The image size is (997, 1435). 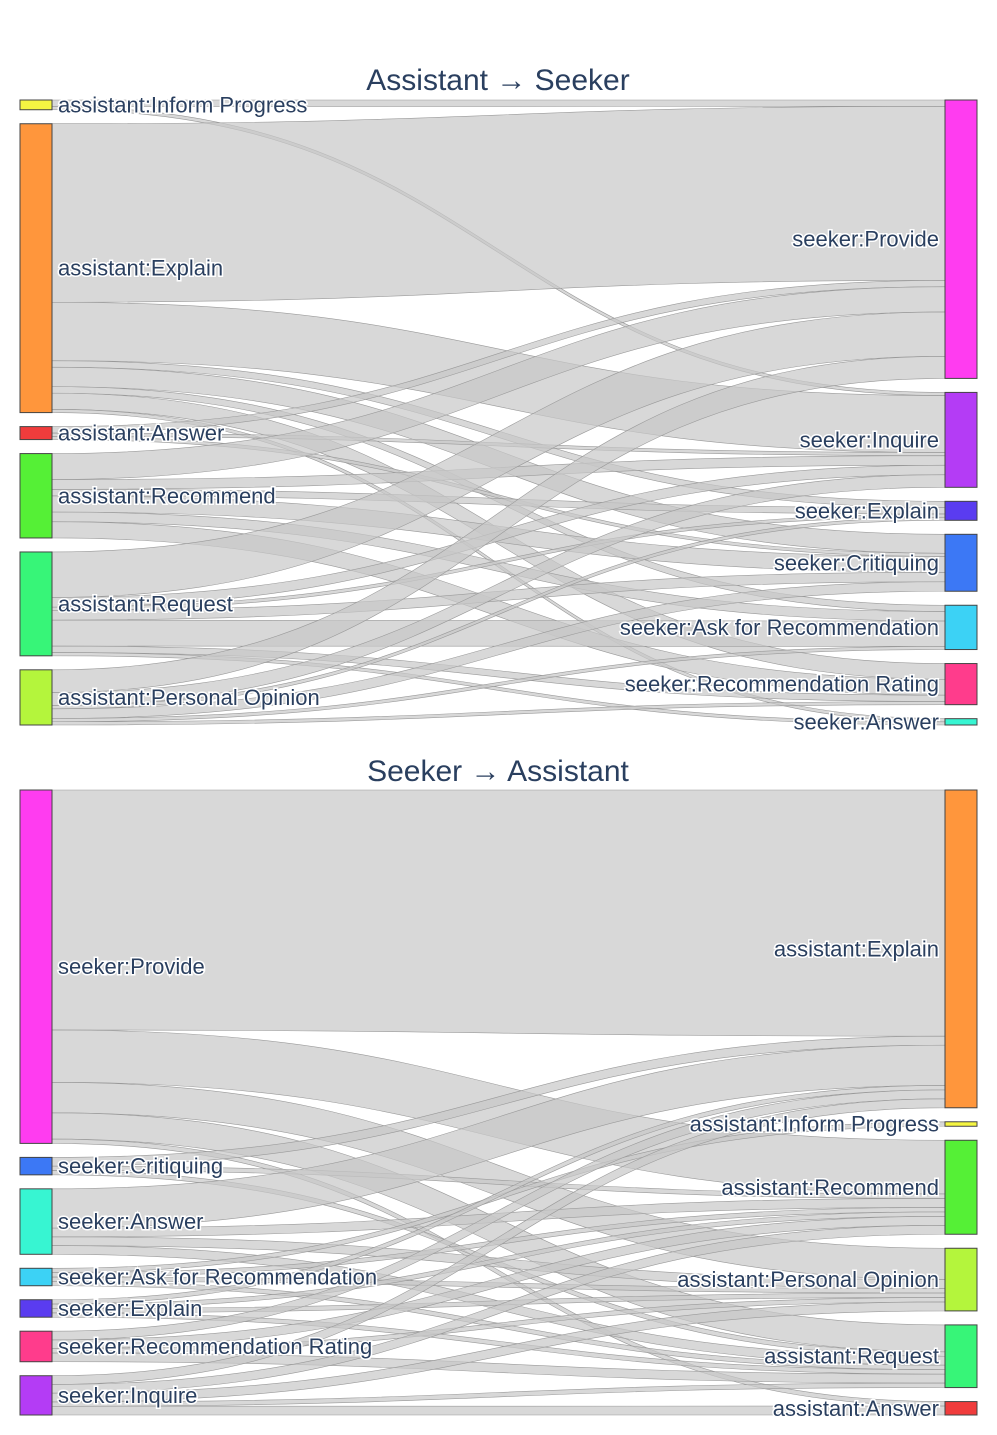 I want to click on chart-title-seeker-to-assistant: Seeker → Assistant, so click(x=498, y=771).